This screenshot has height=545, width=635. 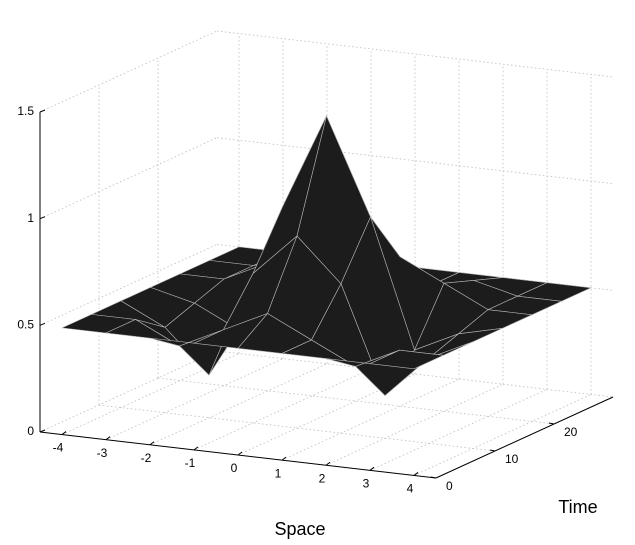 I want to click on x-tick-label: 3, so click(x=366, y=484).